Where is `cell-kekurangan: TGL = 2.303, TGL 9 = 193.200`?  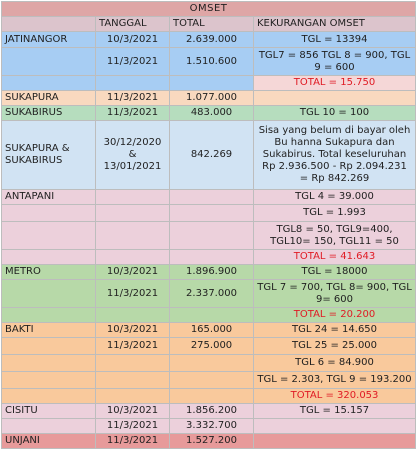
cell-kekurangan: TGL = 2.303, TGL 9 = 193.200 is located at coordinates (334, 380).